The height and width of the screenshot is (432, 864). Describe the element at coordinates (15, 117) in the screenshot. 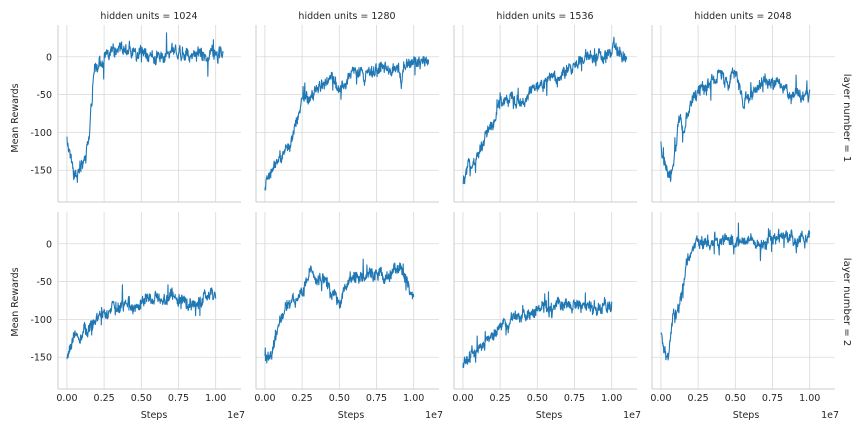

I see `y-axis-label-row-1: Mean Rewards` at that location.